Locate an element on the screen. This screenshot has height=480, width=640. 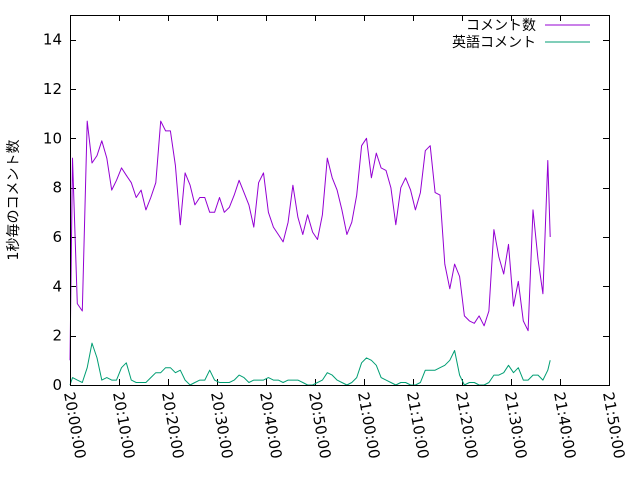
y-tick-label: 0 is located at coordinates (57, 385).